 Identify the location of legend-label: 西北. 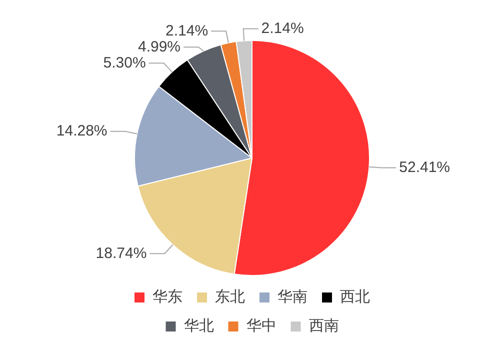
(355, 297).